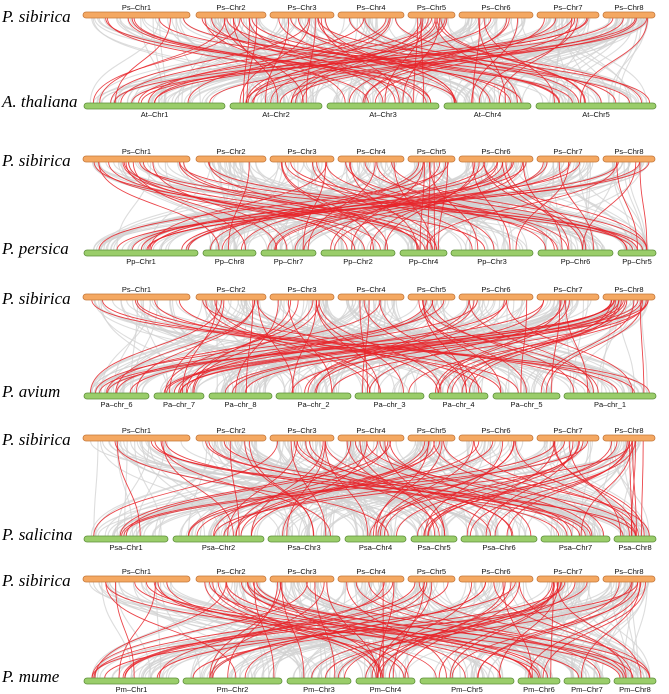  I want to click on top-chromosome-label: Ps–Chr5, so click(431, 151).